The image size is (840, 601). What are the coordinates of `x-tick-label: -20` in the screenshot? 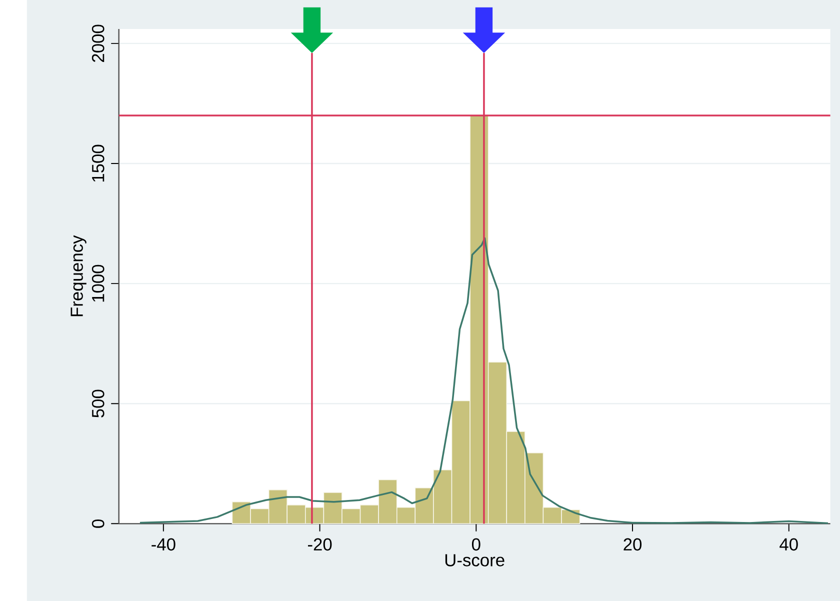 It's located at (320, 544).